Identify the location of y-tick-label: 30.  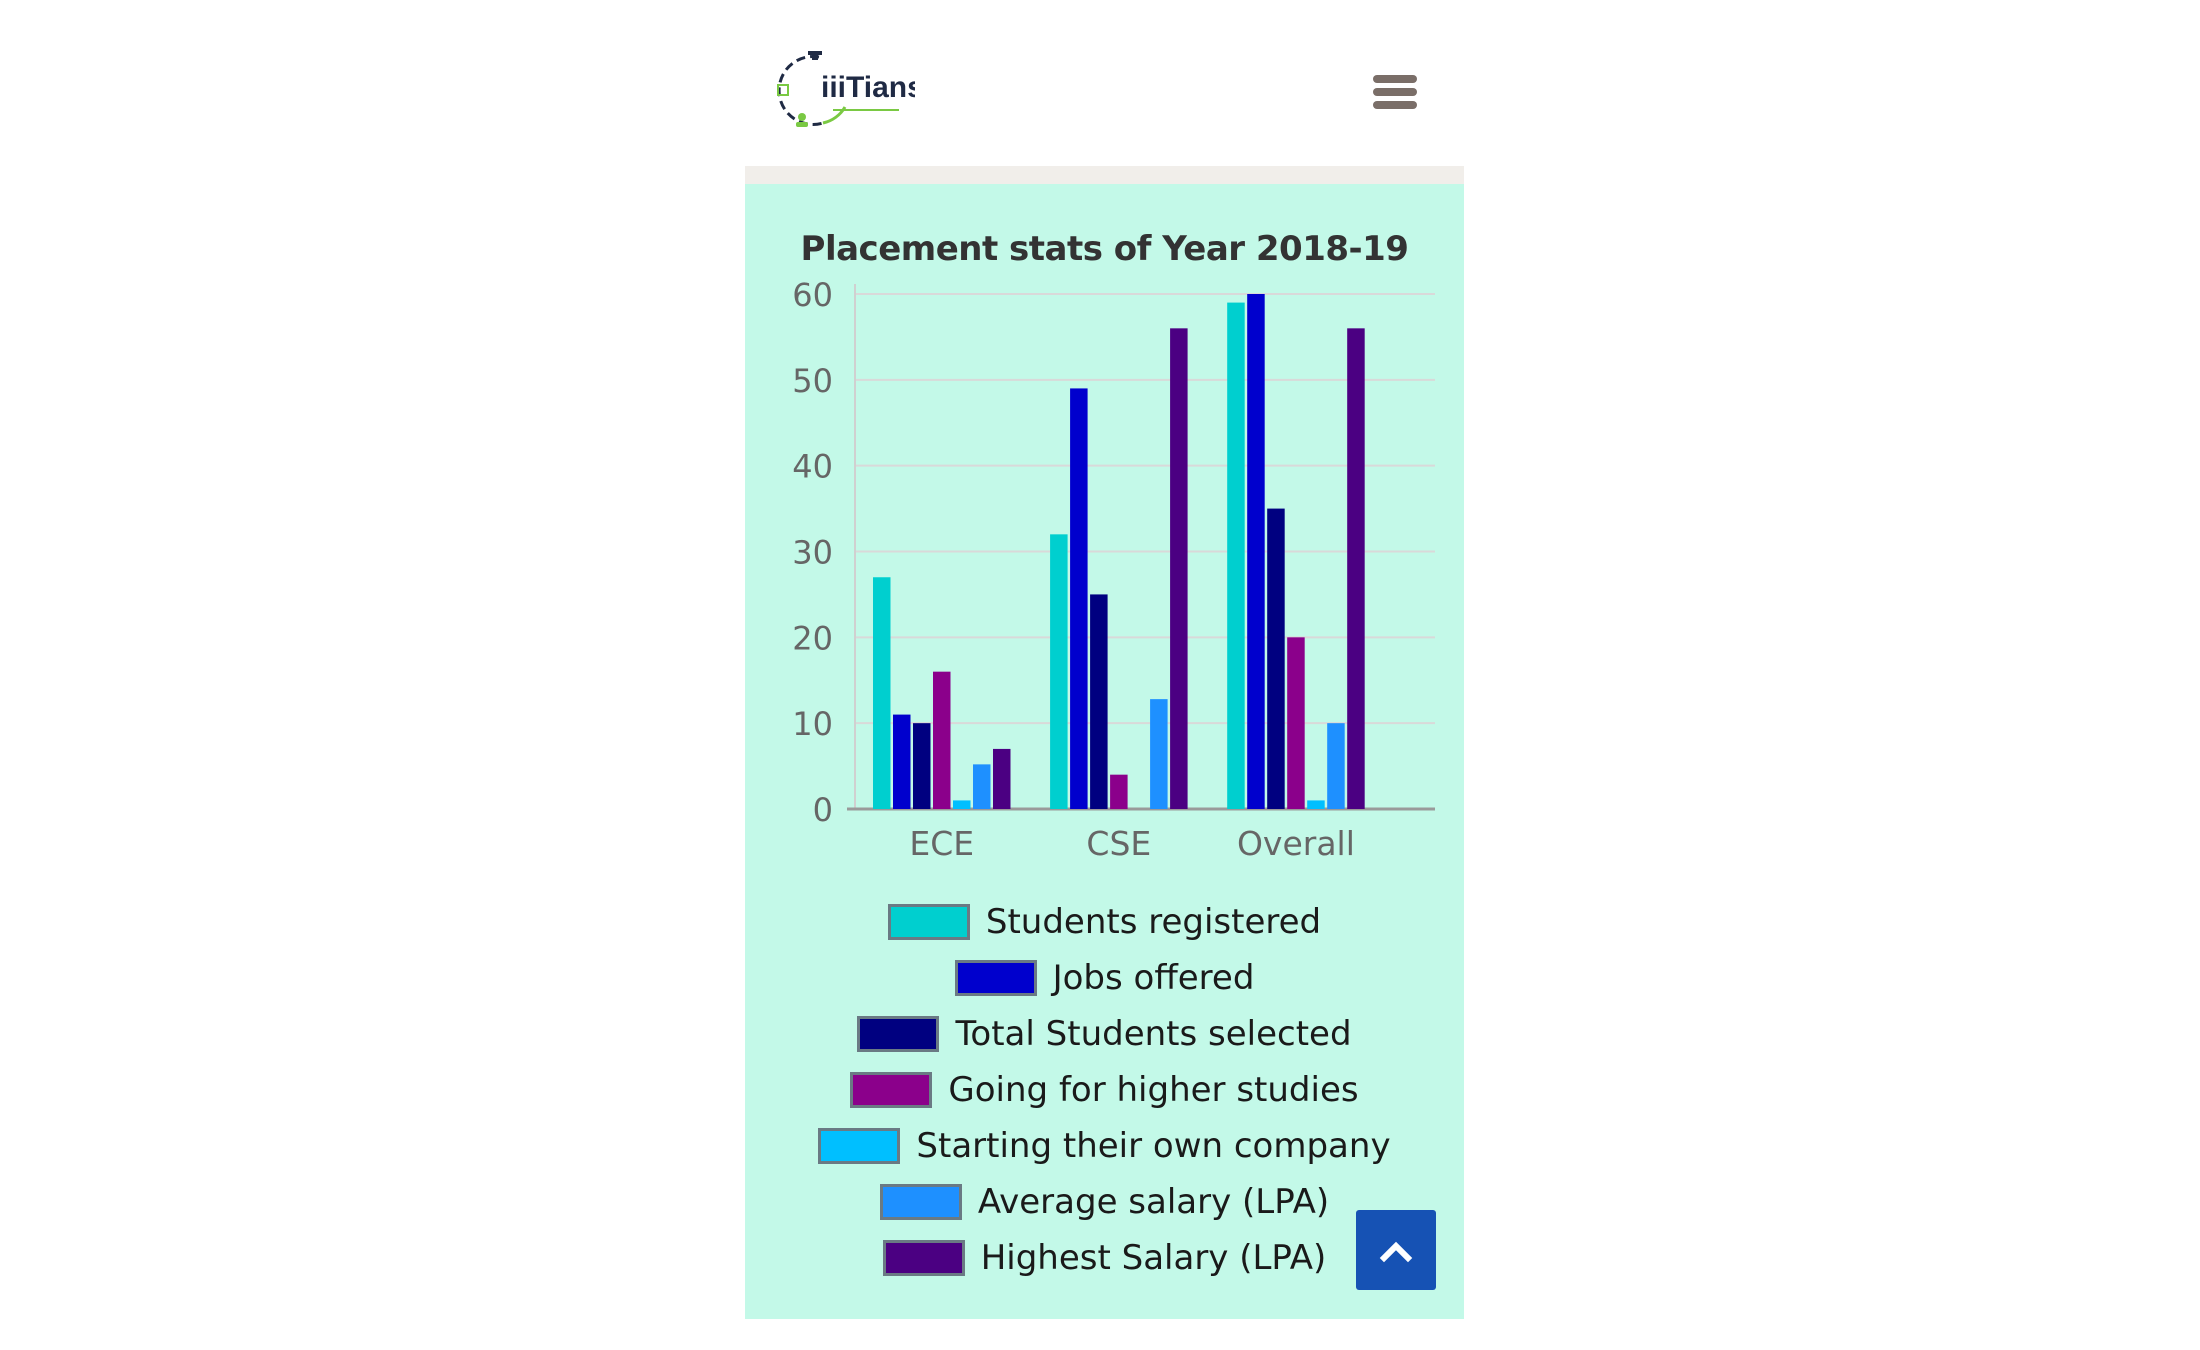
(812, 553).